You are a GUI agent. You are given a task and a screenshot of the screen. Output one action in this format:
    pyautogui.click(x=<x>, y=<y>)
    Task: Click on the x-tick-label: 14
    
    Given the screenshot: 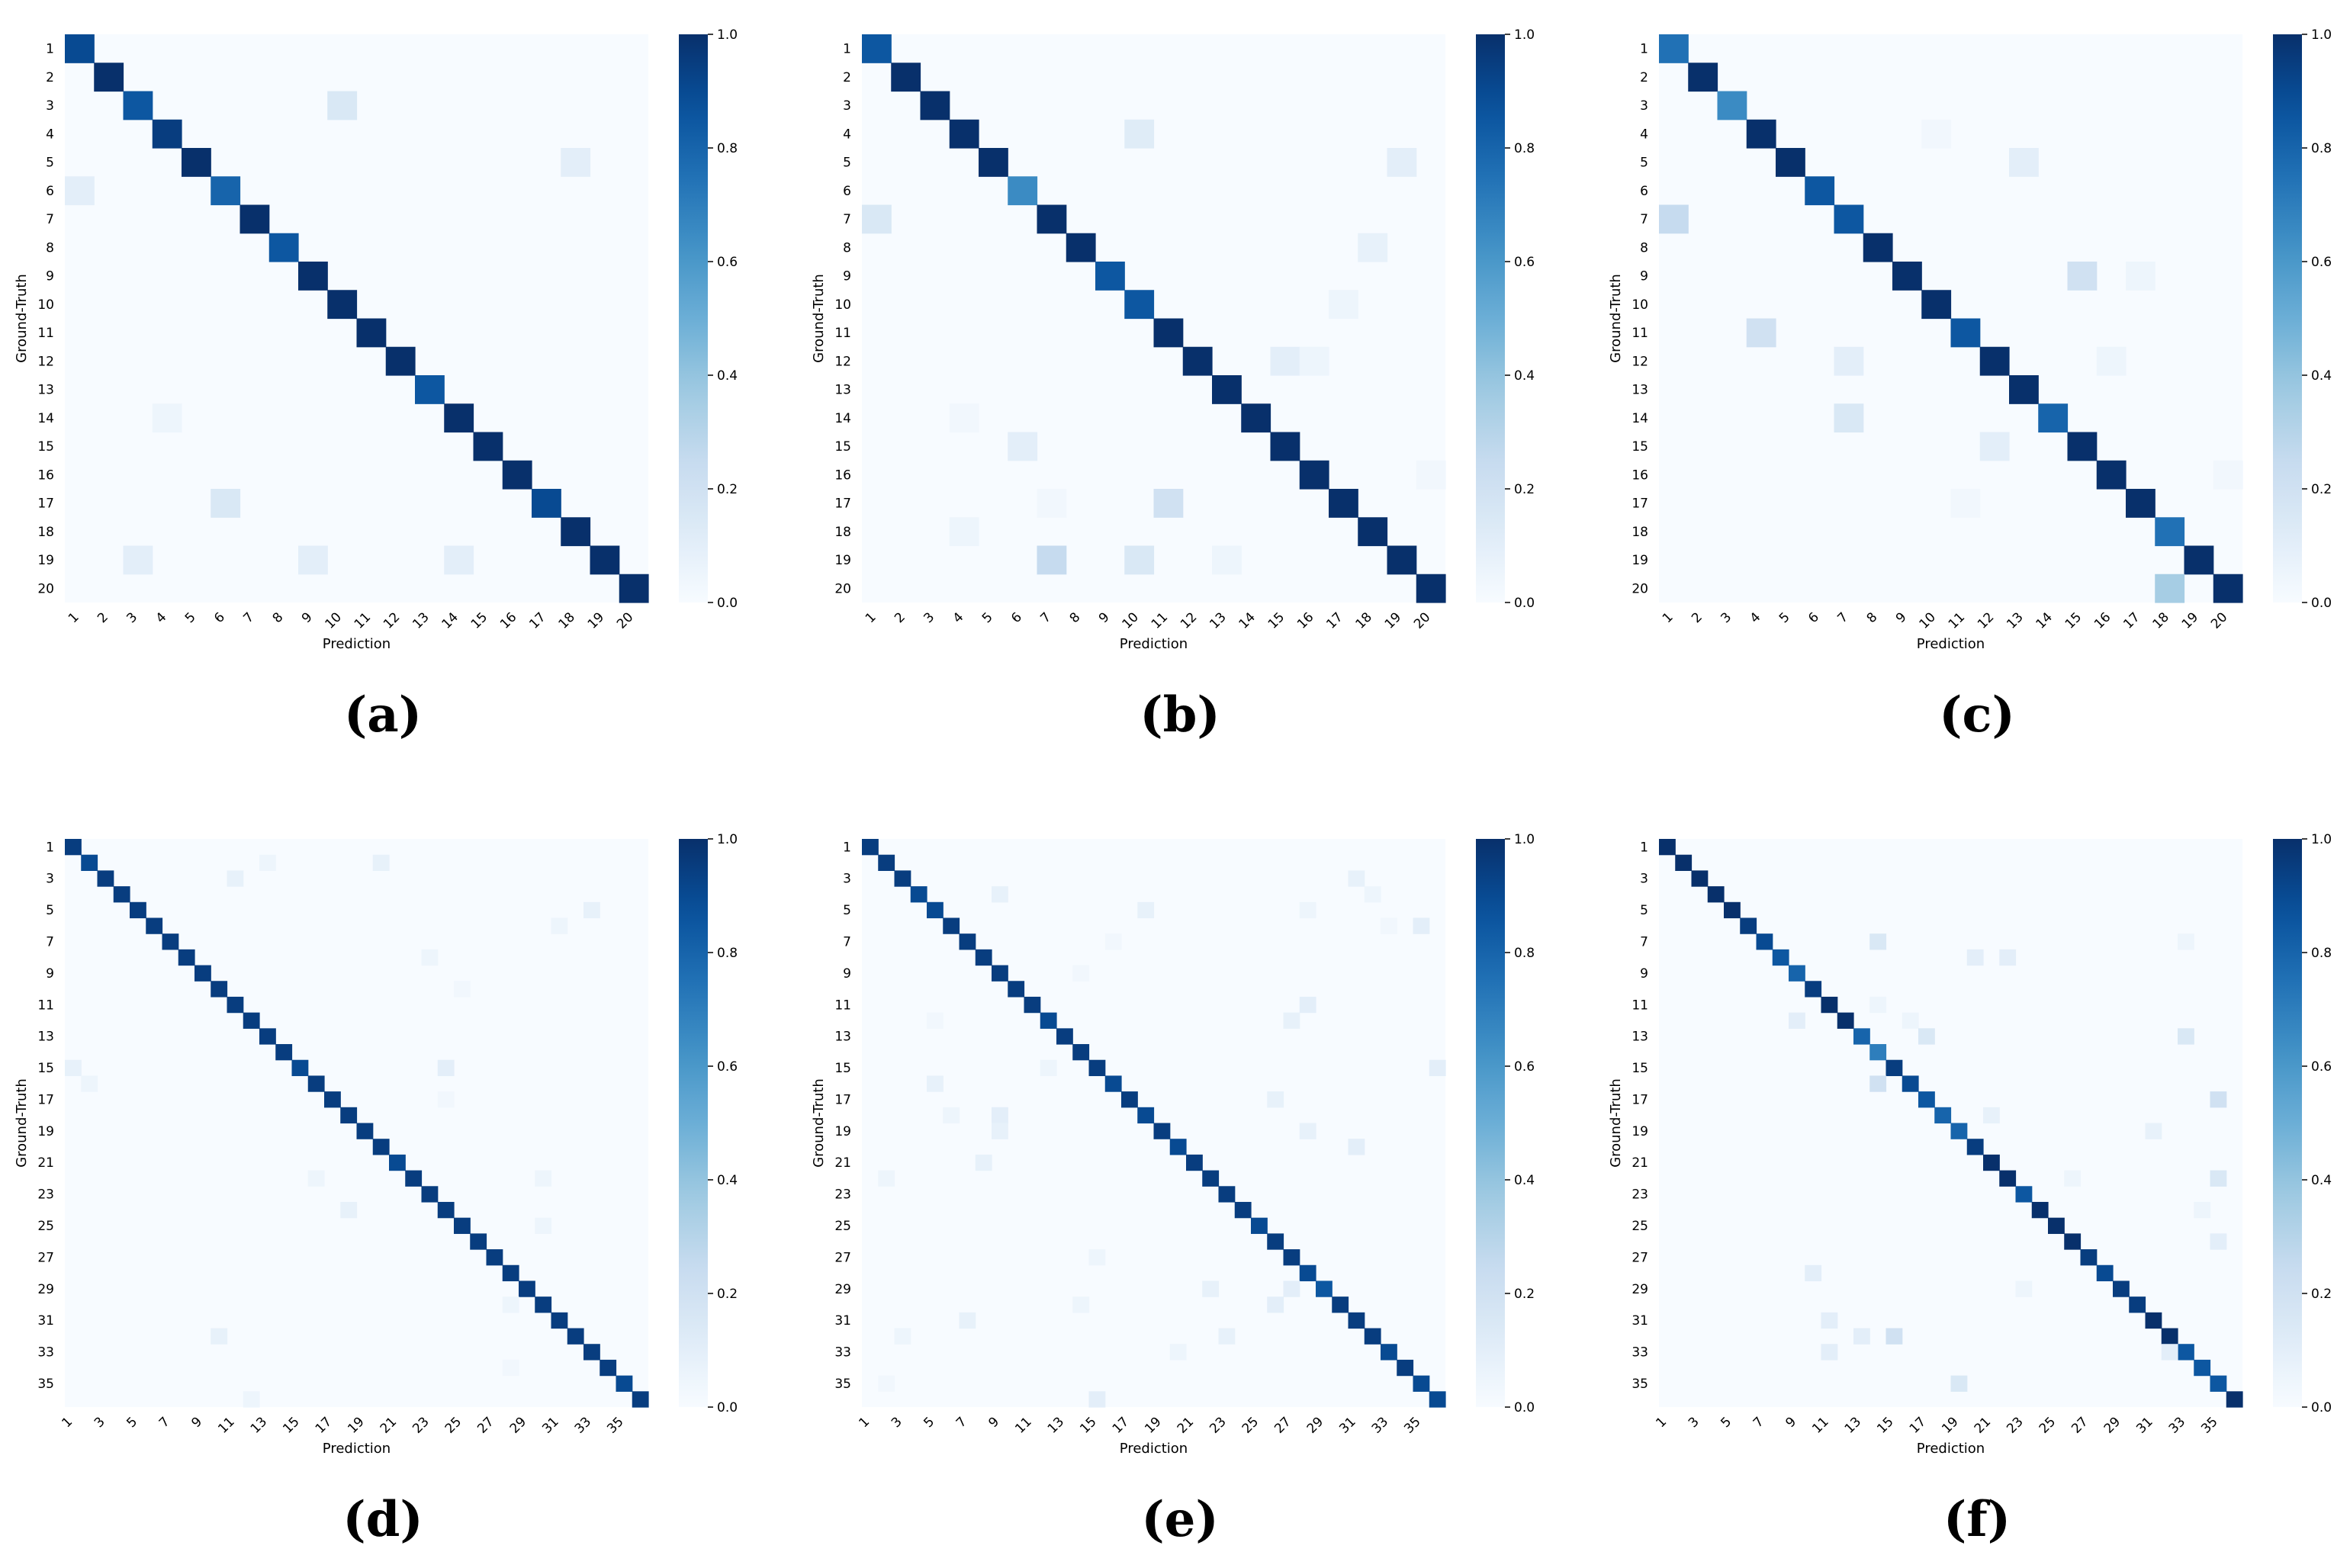 What is the action you would take?
    pyautogui.click(x=1247, y=620)
    